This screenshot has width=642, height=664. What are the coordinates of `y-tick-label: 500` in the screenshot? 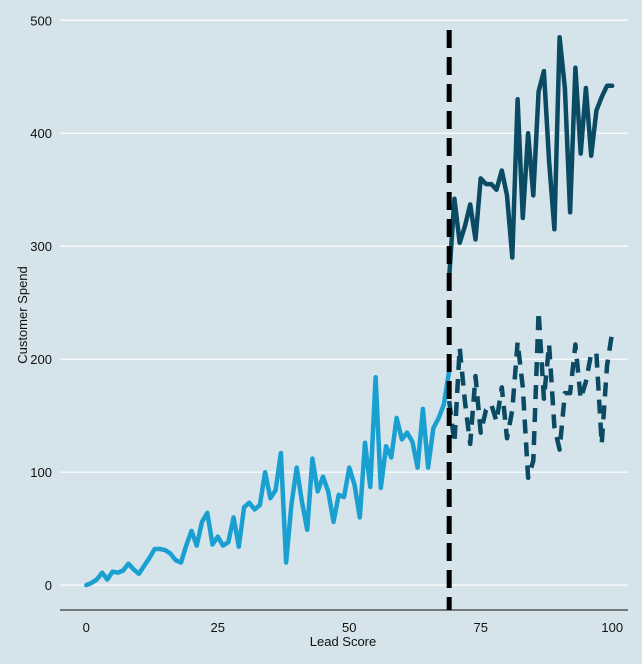 It's located at (41, 20).